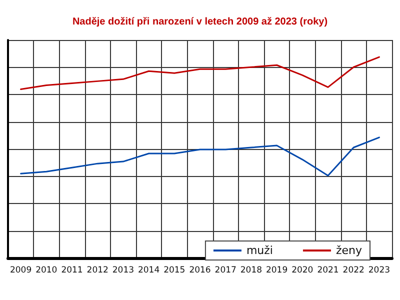 This screenshot has width=400, height=300. Describe the element at coordinates (353, 271) in the screenshot. I see `x-tick-label: 2022` at that location.